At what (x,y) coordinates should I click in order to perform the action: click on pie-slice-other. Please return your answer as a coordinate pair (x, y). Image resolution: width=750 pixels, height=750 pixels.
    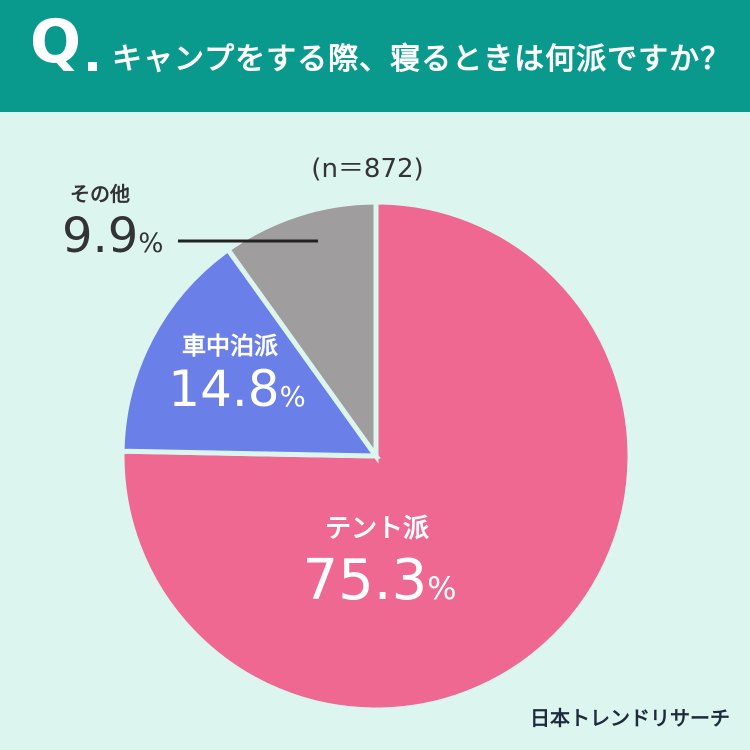
    Looking at the image, I should click on (301, 331).